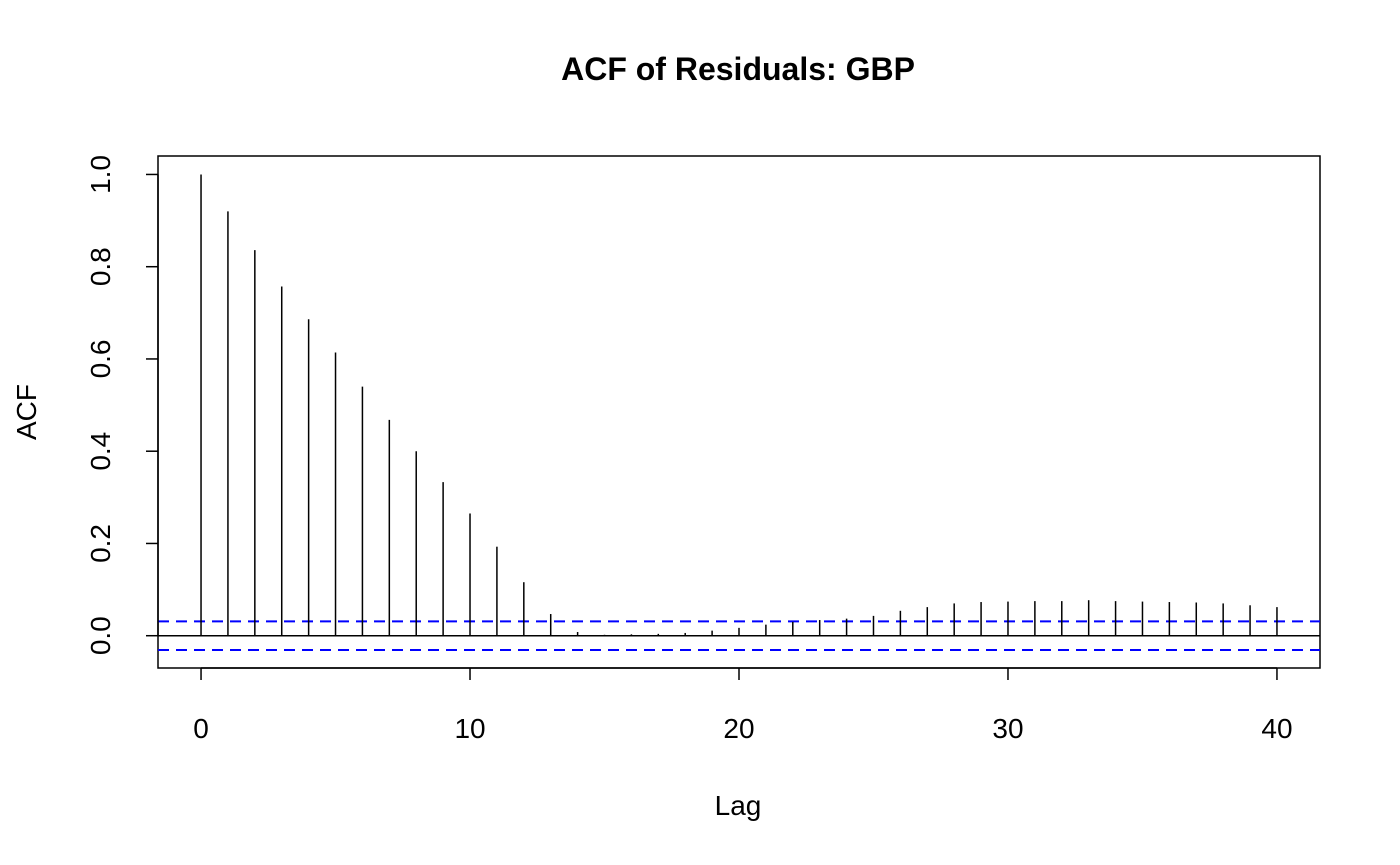 The width and height of the screenshot is (1400, 865). Describe the element at coordinates (738, 805) in the screenshot. I see `x-axis-label: Lag` at that location.